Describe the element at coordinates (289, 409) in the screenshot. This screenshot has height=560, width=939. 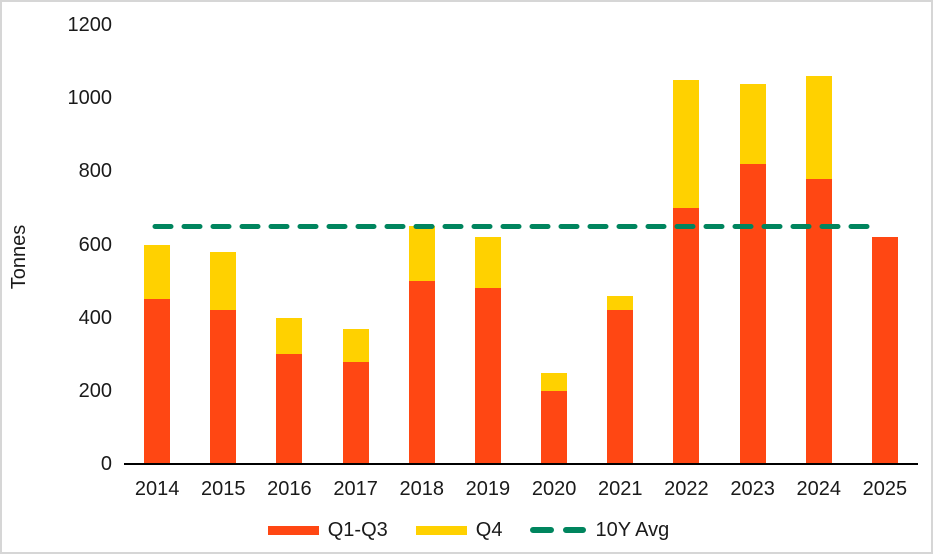
I see `bar-segment-q1-q3-2016` at that location.